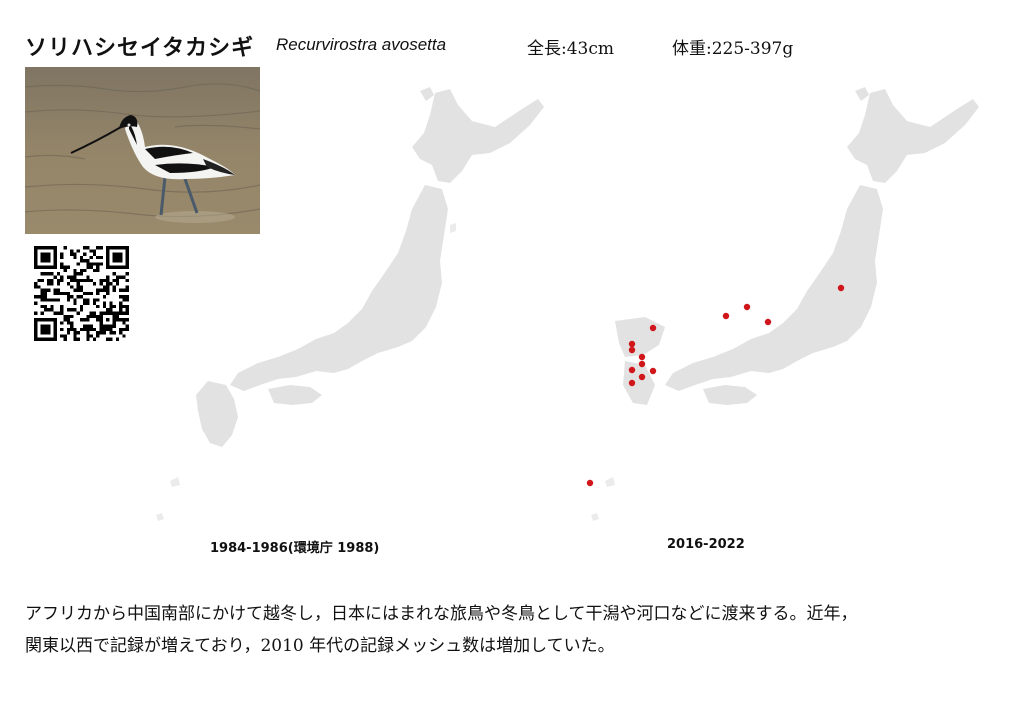 The width and height of the screenshot is (1024, 727). What do you see at coordinates (733, 49) in the screenshot?
I see `body-weight: 体重:225-397g` at bounding box center [733, 49].